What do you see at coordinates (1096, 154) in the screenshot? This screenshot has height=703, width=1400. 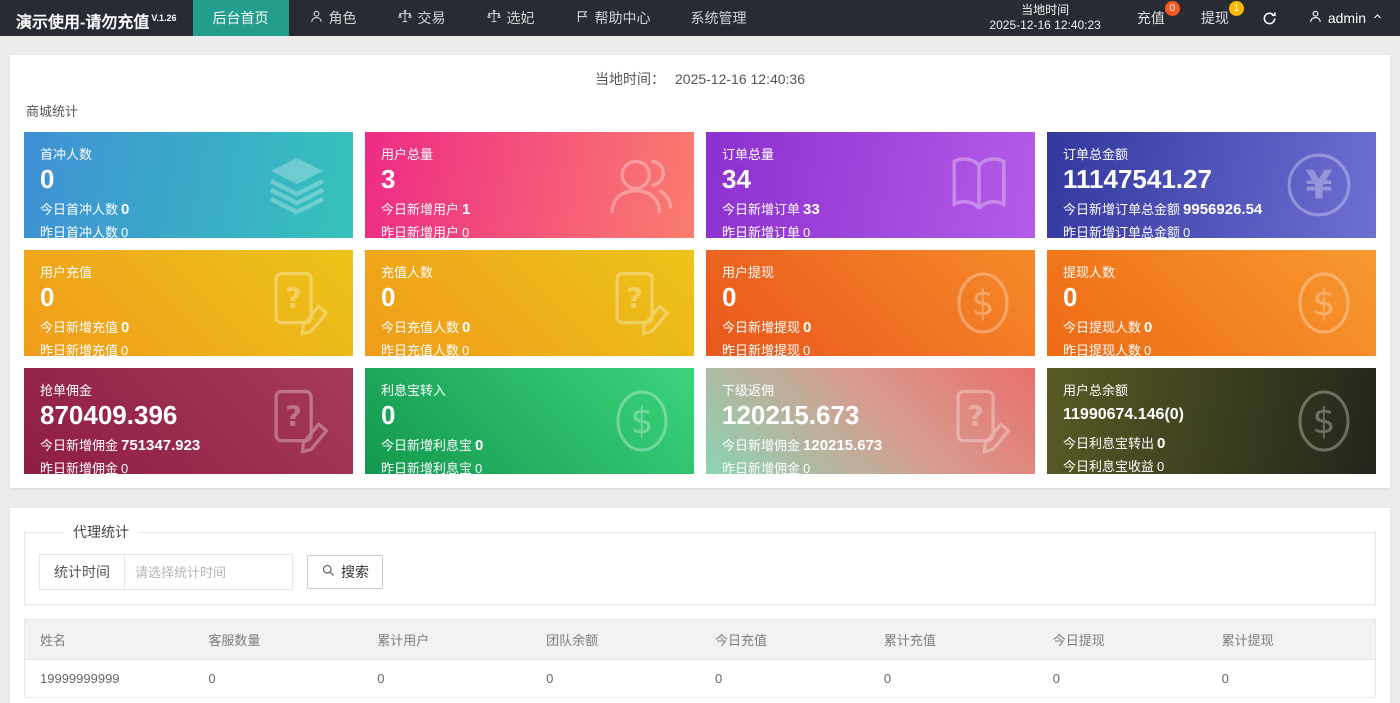 I see `card-title: 订单总金额` at bounding box center [1096, 154].